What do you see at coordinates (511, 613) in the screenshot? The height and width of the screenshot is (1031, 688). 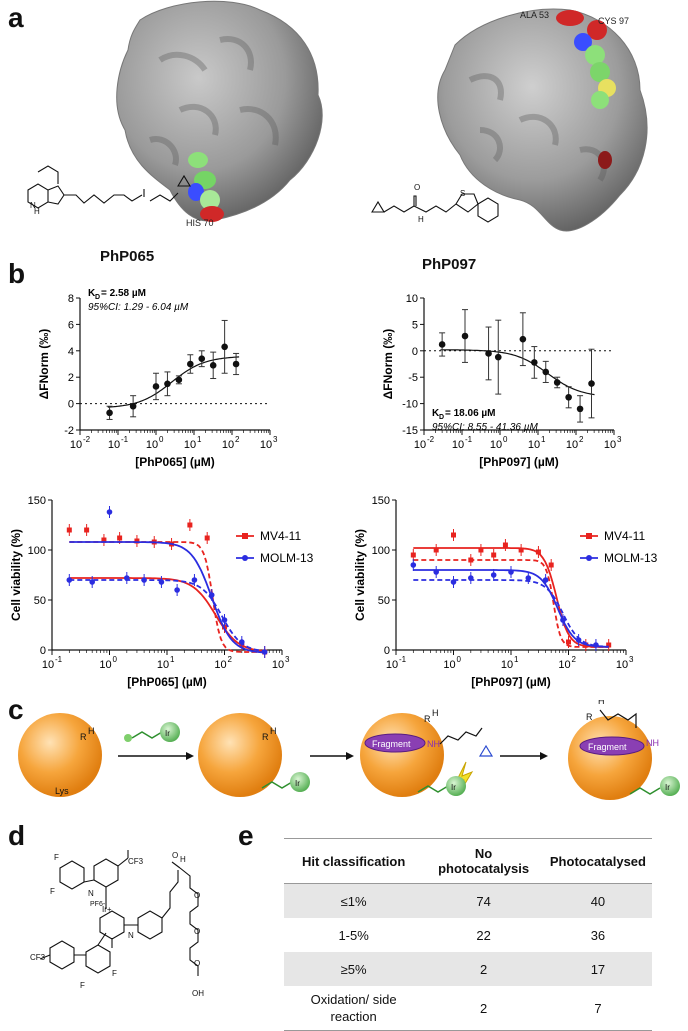 I see `fit-curve-dashed` at bounding box center [511, 613].